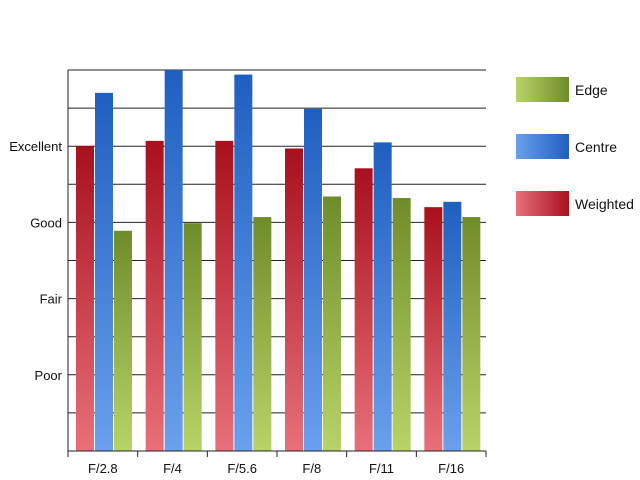 The height and width of the screenshot is (480, 640). I want to click on x-tick-label: F/4, so click(172, 468).